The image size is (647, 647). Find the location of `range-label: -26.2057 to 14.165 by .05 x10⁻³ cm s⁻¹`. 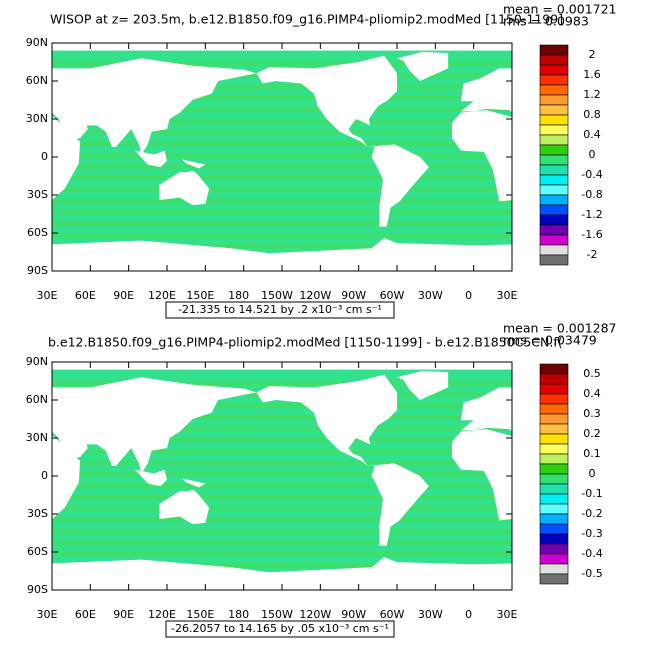

range-label: -26.2057 to 14.165 by .05 x10⁻³ cm s⁻¹ is located at coordinates (280, 628).